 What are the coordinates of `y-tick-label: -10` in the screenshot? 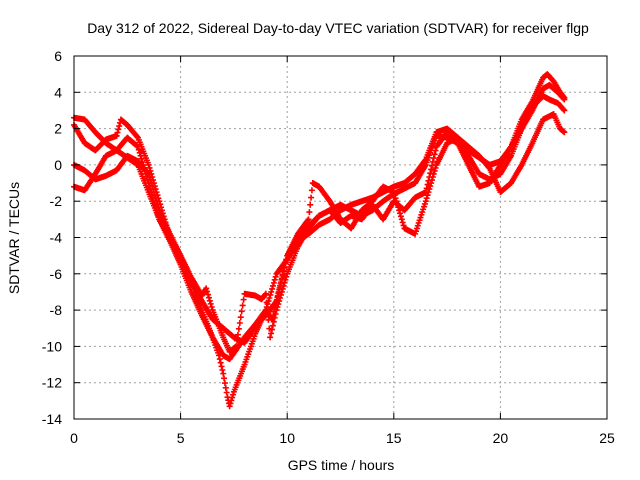 It's located at (52, 346).